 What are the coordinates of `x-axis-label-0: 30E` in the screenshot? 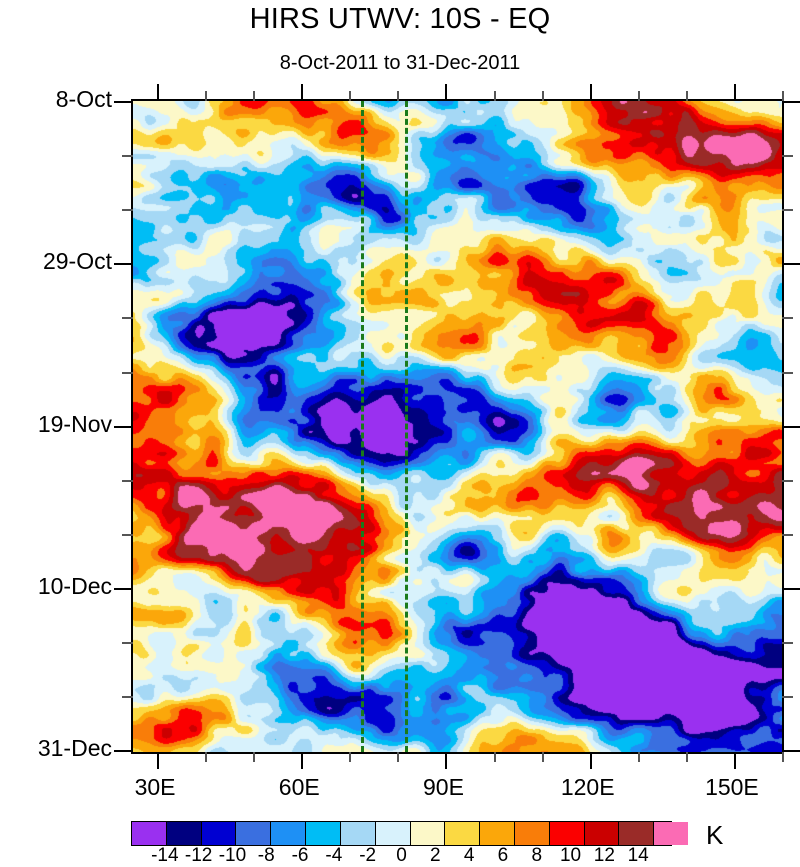 It's located at (155, 787).